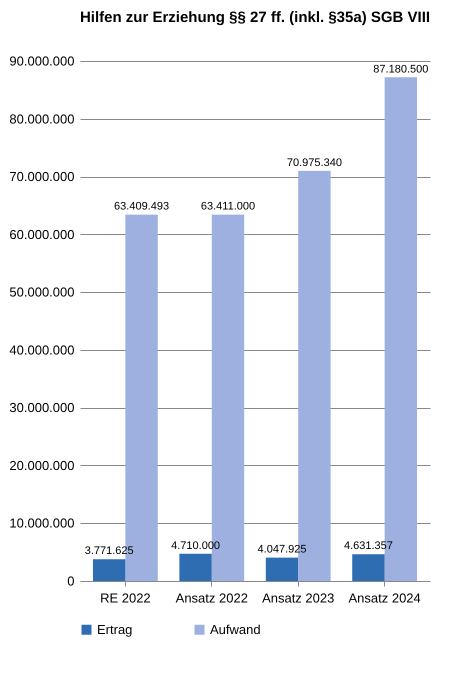 This screenshot has width=469, height=688. I want to click on y-tick-label: 50.000.000, so click(41, 292).